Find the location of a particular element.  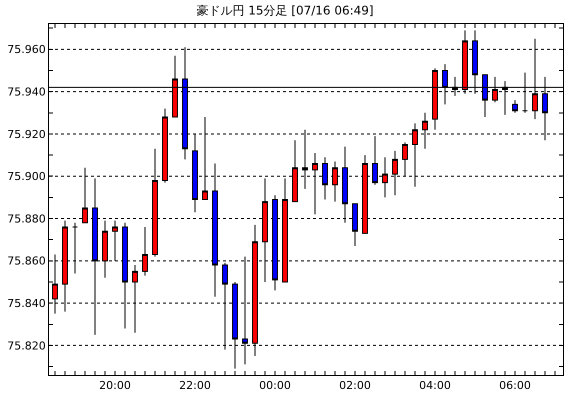

y-tick-label: 75.960 is located at coordinates (26, 49).